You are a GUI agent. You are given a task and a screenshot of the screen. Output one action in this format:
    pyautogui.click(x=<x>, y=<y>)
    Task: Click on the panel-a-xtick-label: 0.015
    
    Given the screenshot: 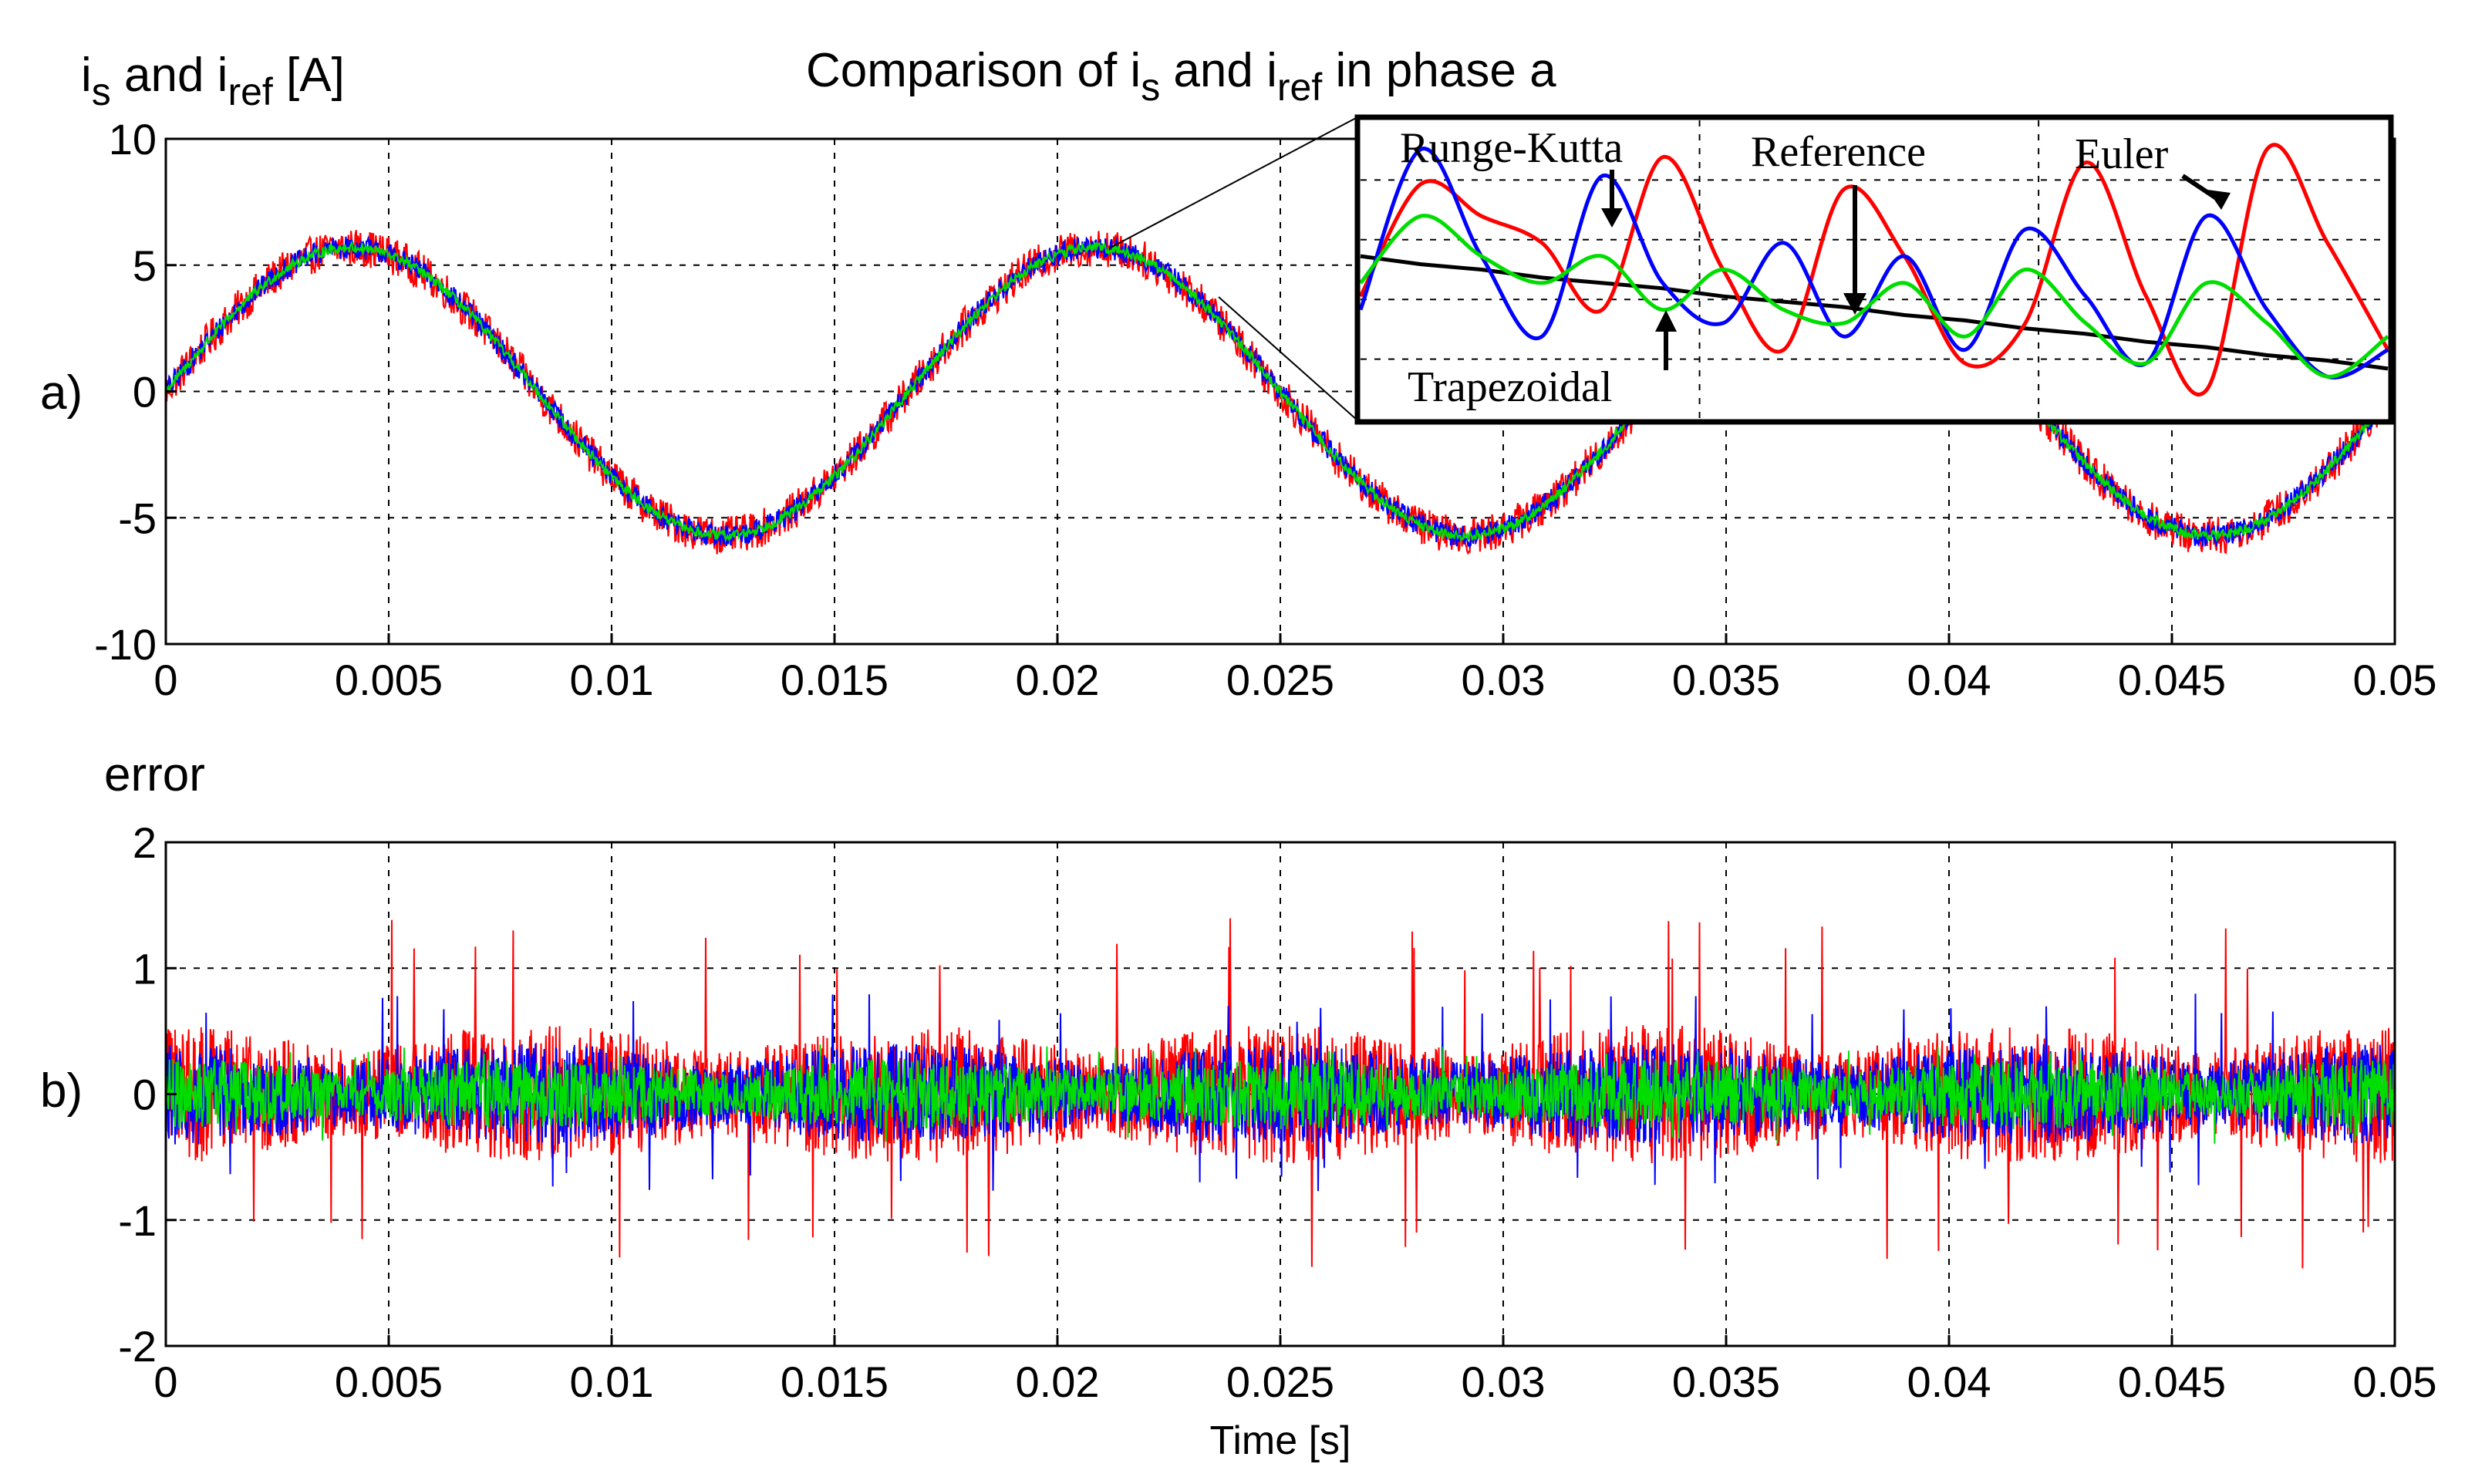 What is the action you would take?
    pyautogui.click(x=835, y=680)
    